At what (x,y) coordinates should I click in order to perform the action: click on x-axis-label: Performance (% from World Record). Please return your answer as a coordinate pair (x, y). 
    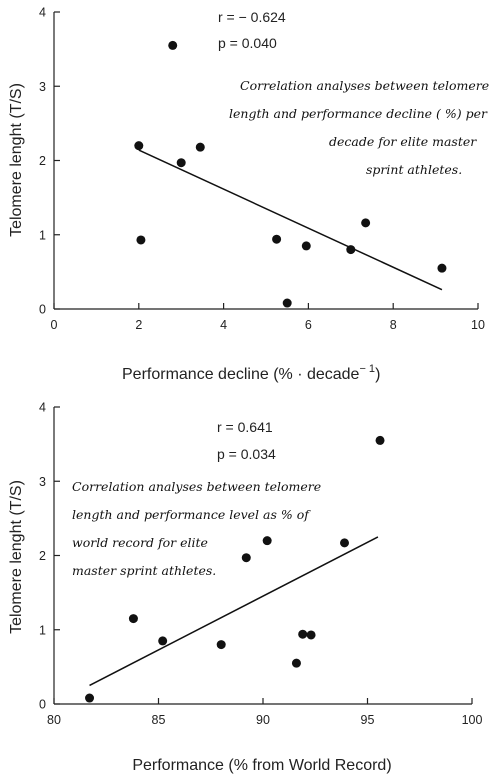
    Looking at the image, I should click on (261, 765).